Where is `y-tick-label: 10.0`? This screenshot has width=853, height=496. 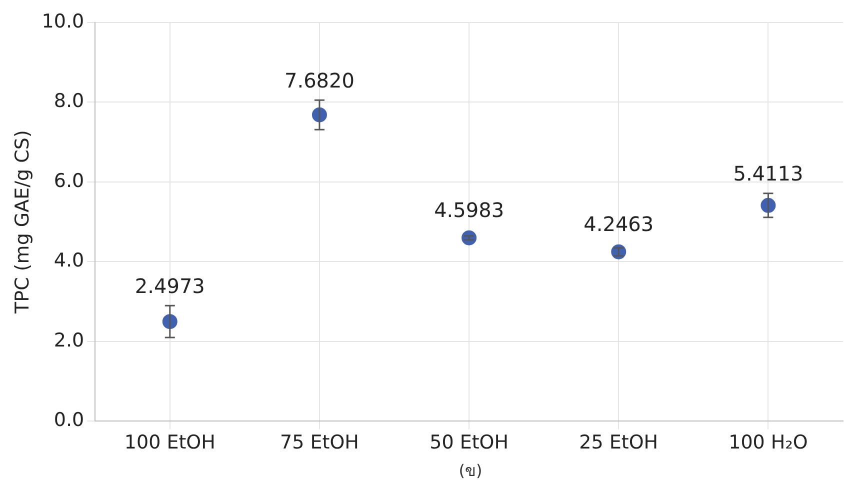 y-tick-label: 10.0 is located at coordinates (63, 21).